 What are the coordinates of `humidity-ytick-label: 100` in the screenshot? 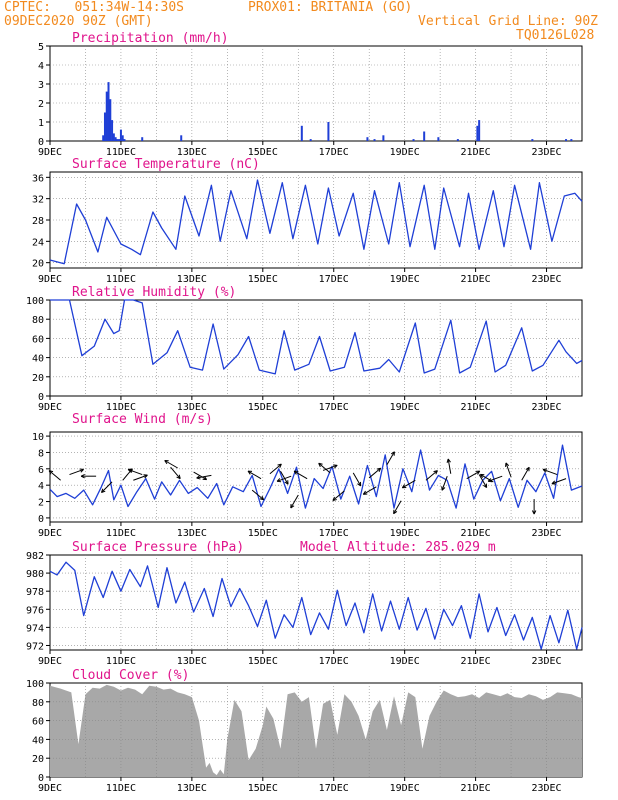 It's located at (35, 301).